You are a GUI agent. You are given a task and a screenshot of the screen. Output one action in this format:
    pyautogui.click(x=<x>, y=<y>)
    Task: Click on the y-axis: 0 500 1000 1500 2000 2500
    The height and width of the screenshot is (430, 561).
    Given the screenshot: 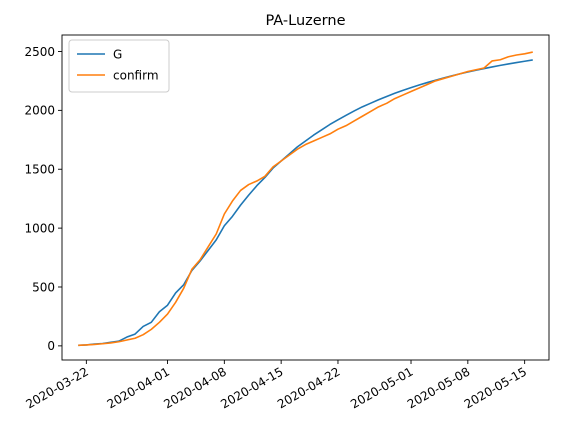 What is the action you would take?
    pyautogui.click(x=43, y=199)
    